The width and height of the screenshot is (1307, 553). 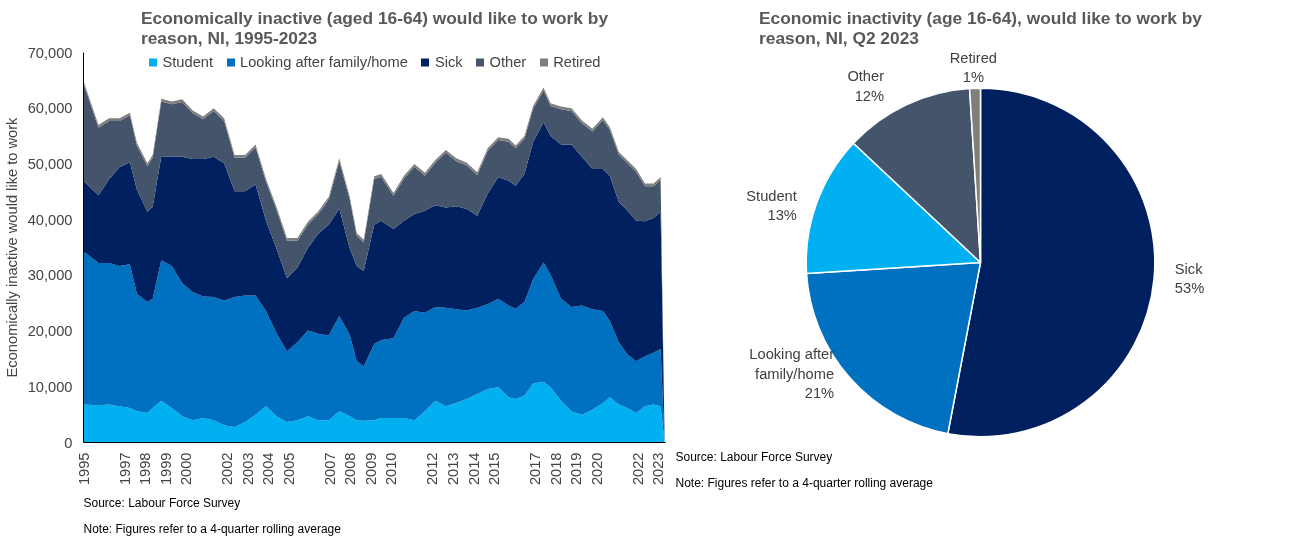 I want to click on x-tick-label: 2004, so click(x=268, y=469).